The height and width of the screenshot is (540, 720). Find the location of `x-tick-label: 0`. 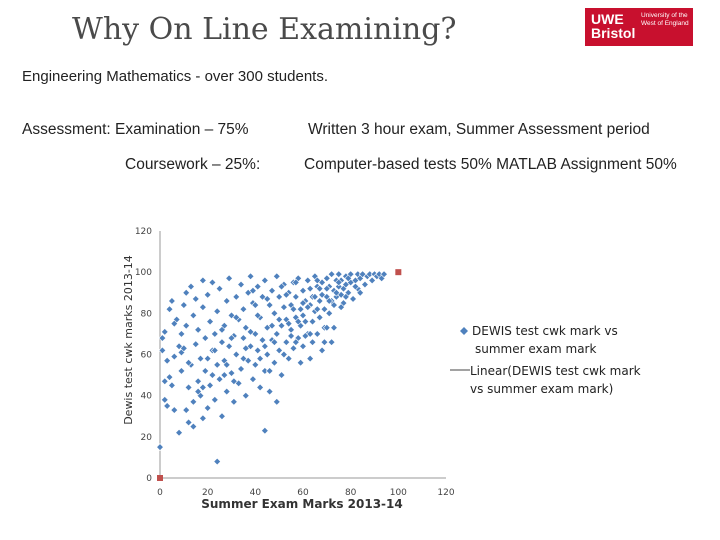

x-tick-label: 0 is located at coordinates (160, 493).